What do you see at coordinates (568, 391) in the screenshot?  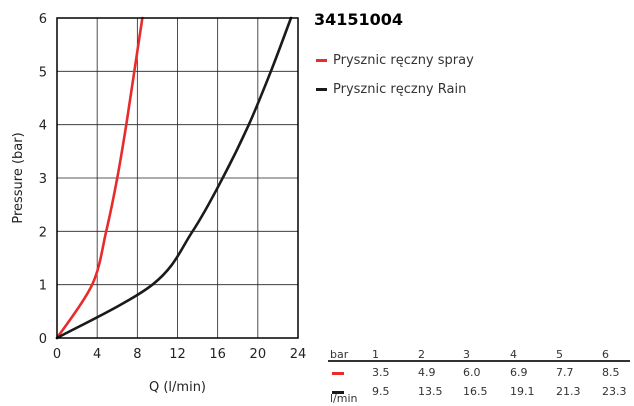 I see `table-cell: 21.3` at bounding box center [568, 391].